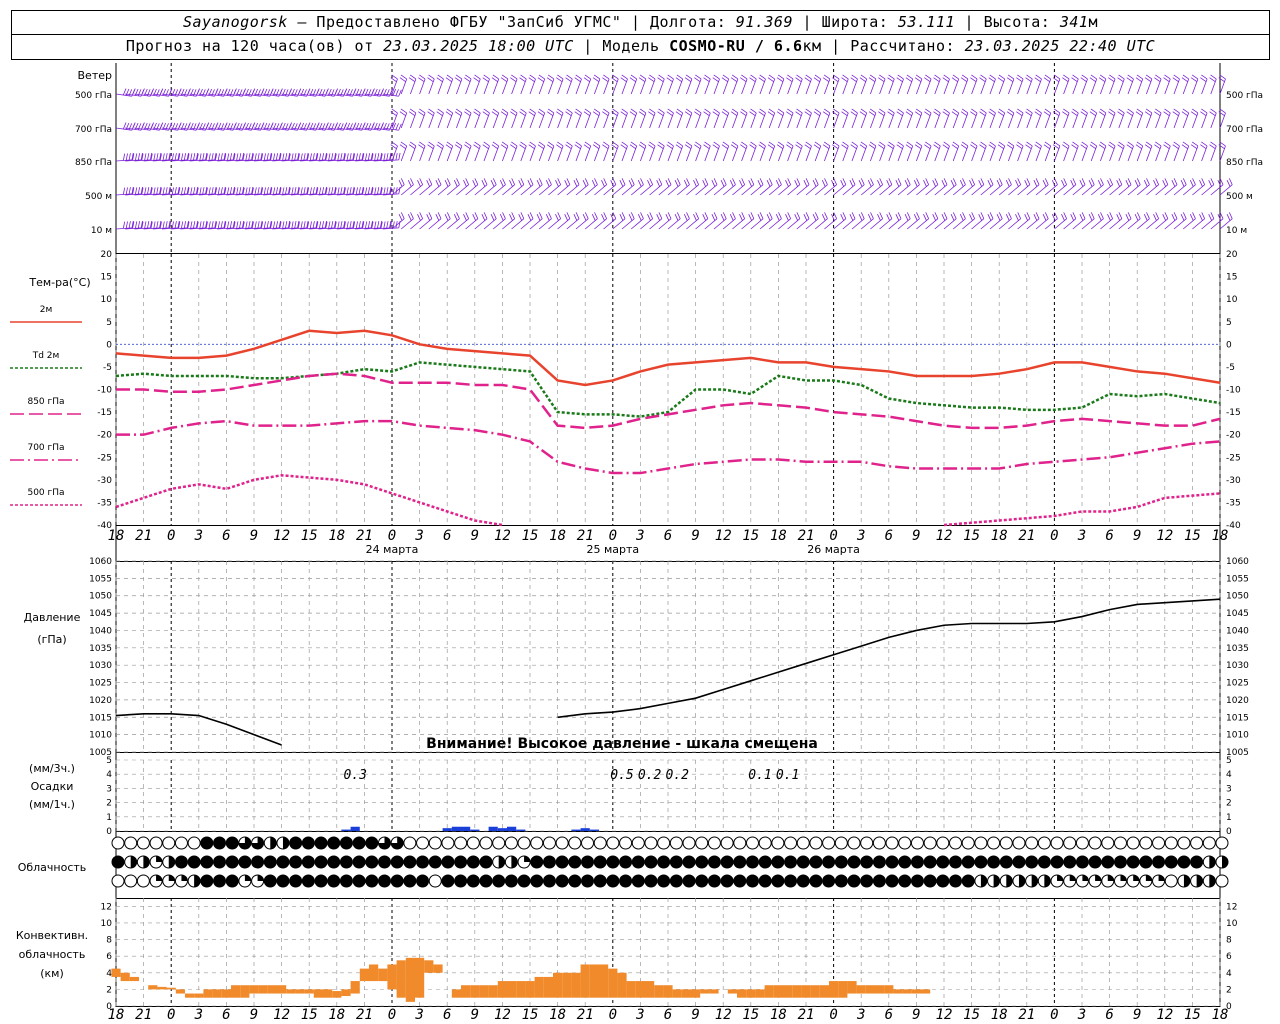 Image resolution: width=1280 pixels, height=1024 pixels. I want to click on hour-tick-label: 3, so click(639, 1015).